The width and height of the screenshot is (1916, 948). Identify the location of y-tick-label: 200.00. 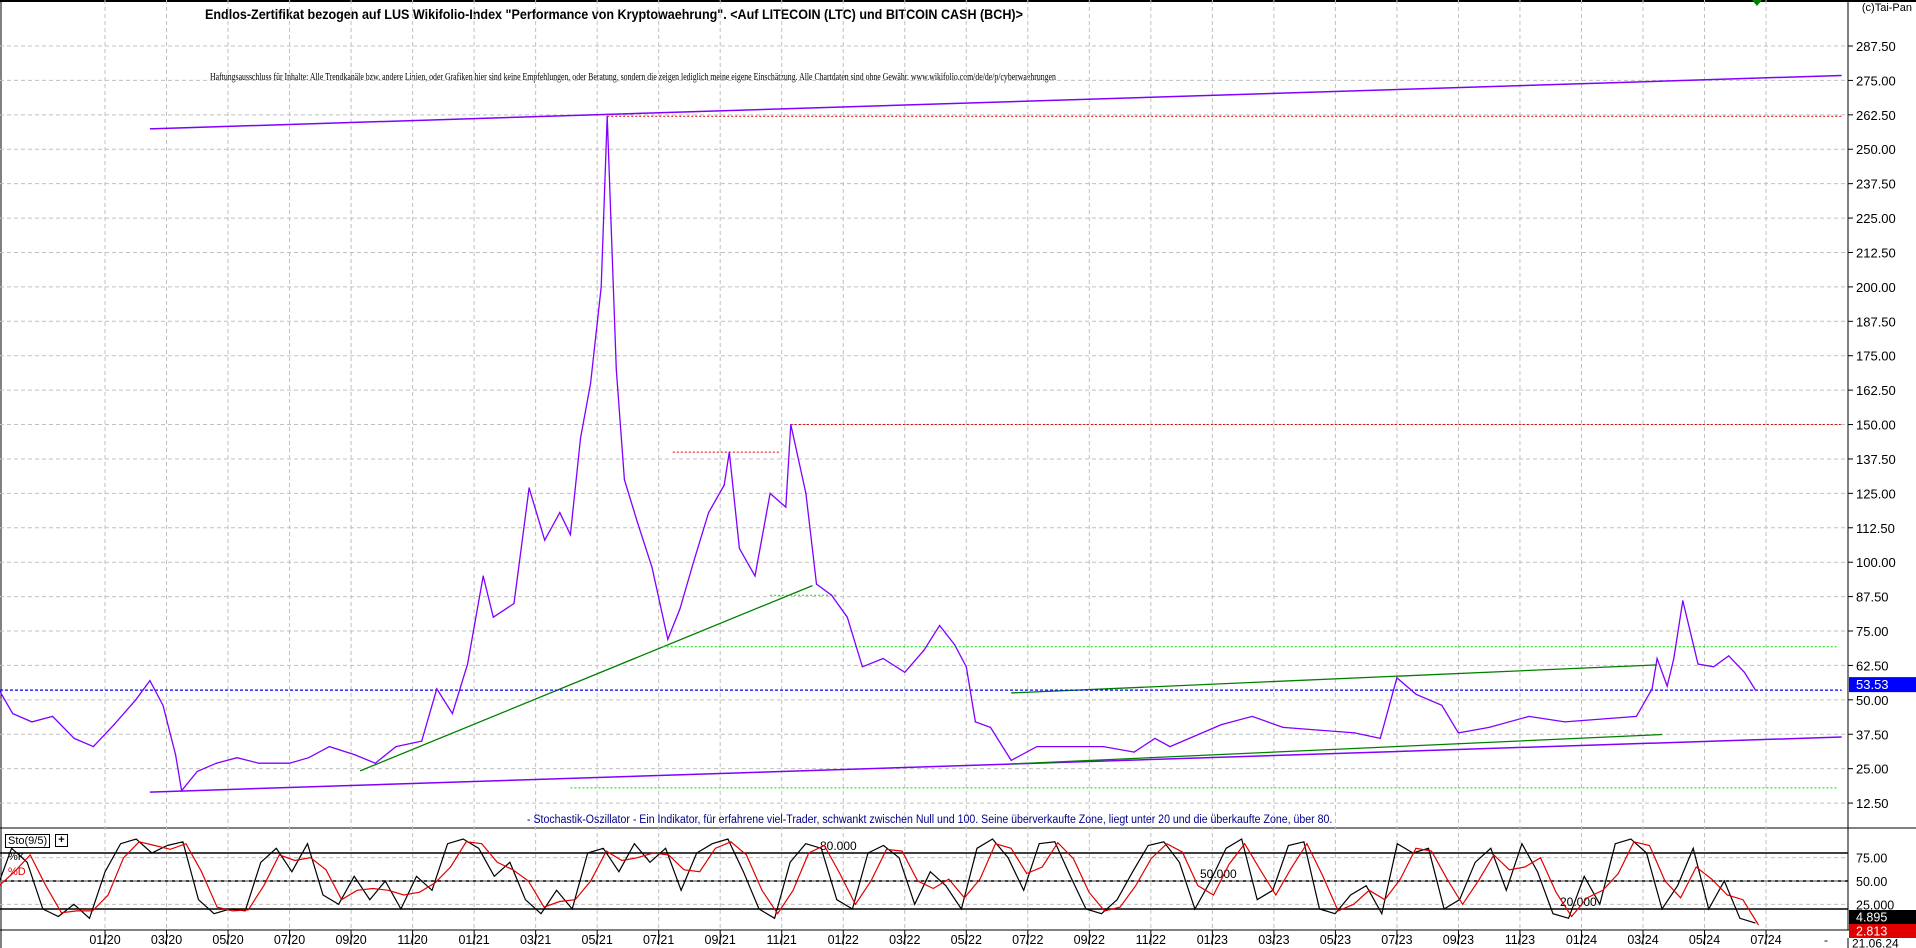
(1876, 287).